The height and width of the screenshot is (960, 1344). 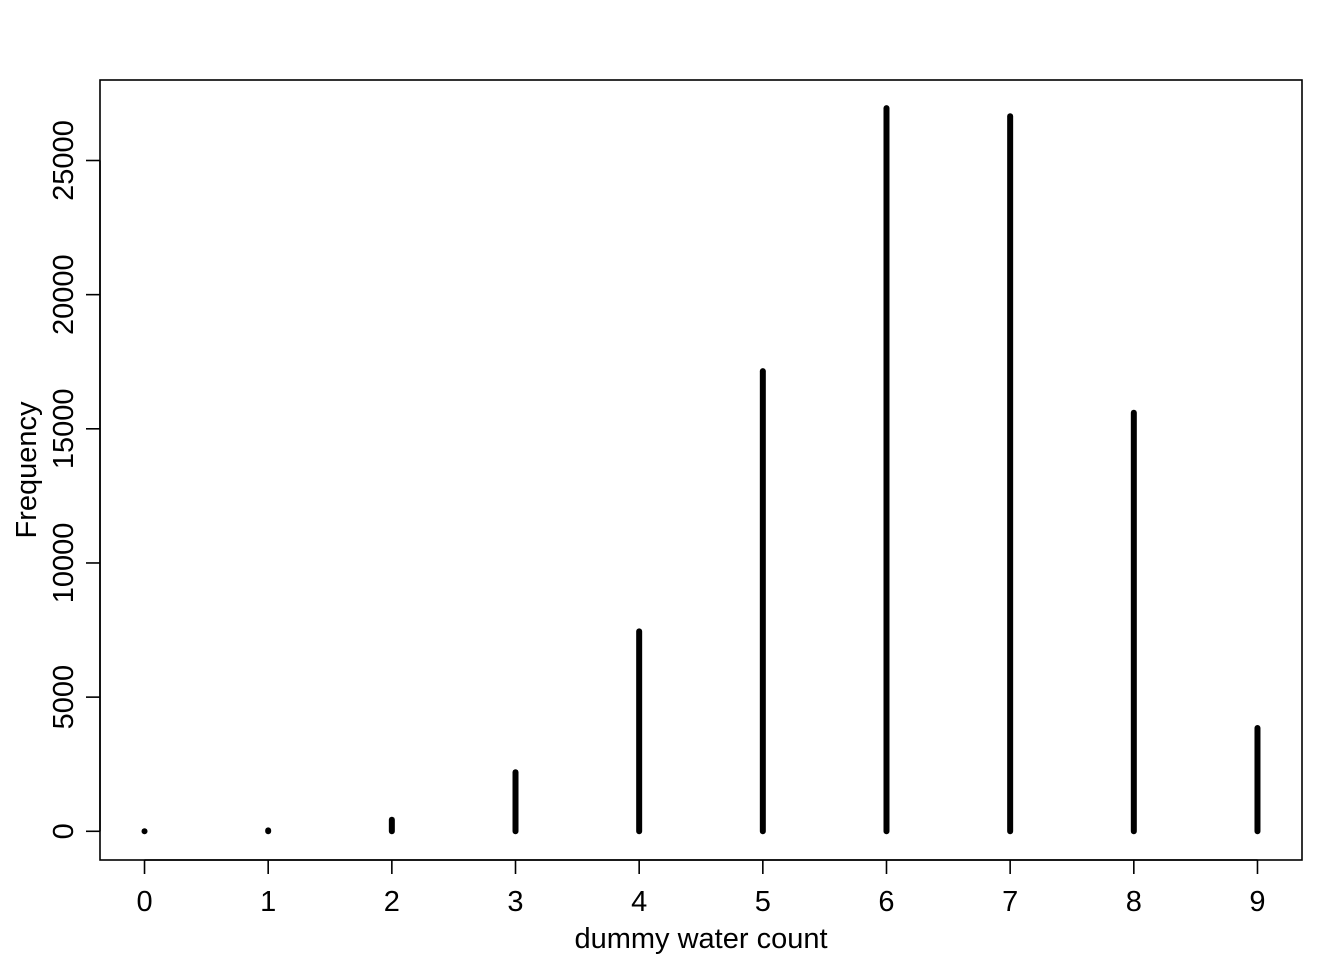 What do you see at coordinates (392, 902) in the screenshot?
I see `x-tick-label-2: 2` at bounding box center [392, 902].